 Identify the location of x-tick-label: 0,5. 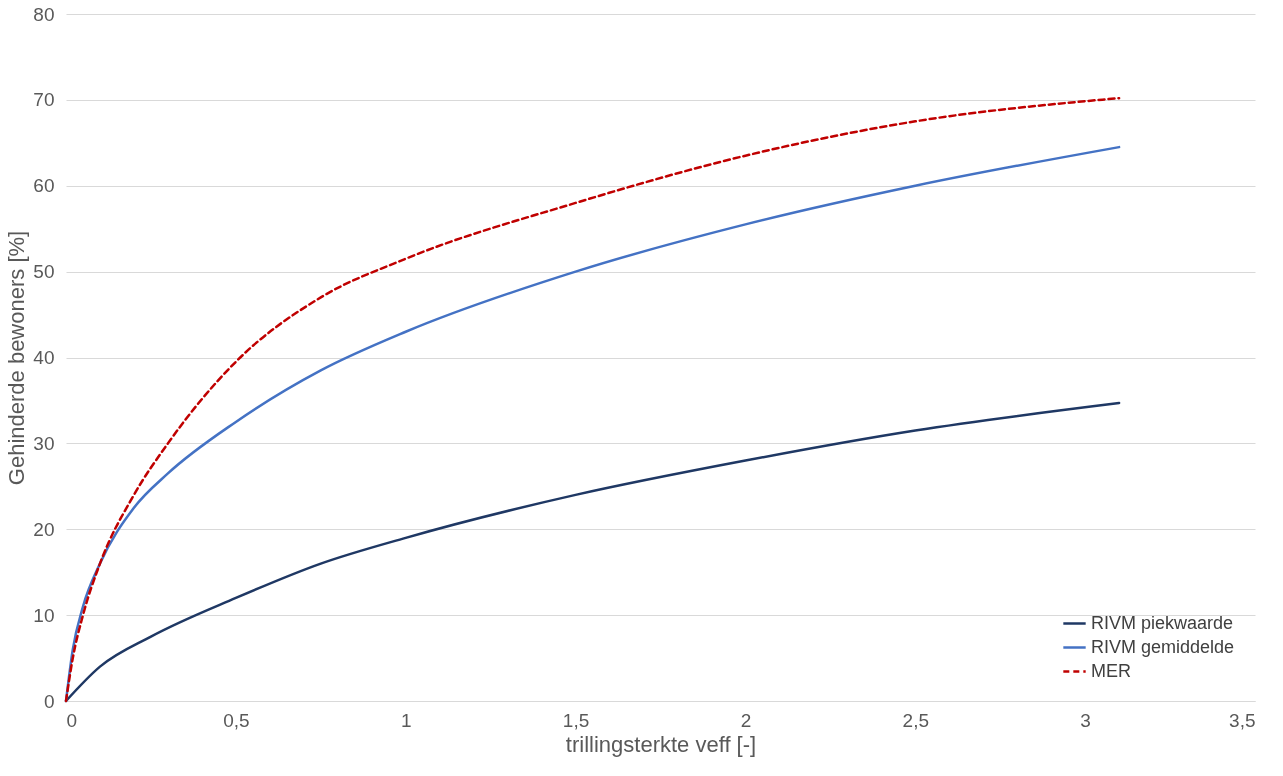
(236, 720).